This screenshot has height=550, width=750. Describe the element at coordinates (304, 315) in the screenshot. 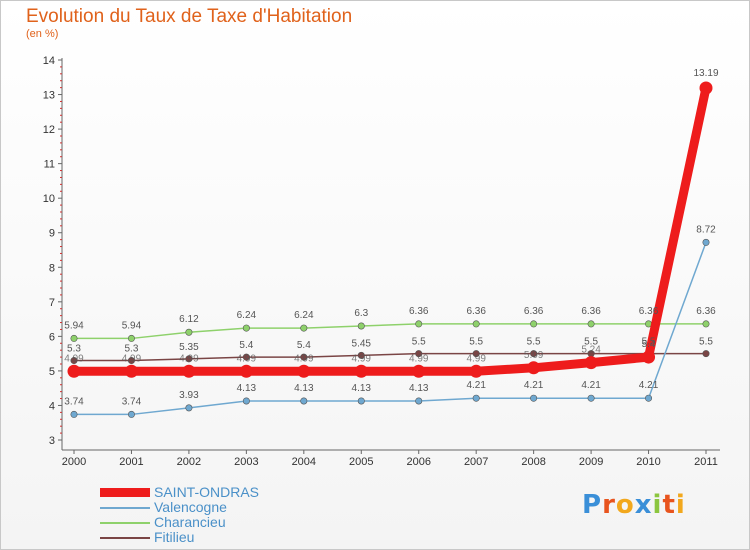

I see `data-label: 6.24` at that location.